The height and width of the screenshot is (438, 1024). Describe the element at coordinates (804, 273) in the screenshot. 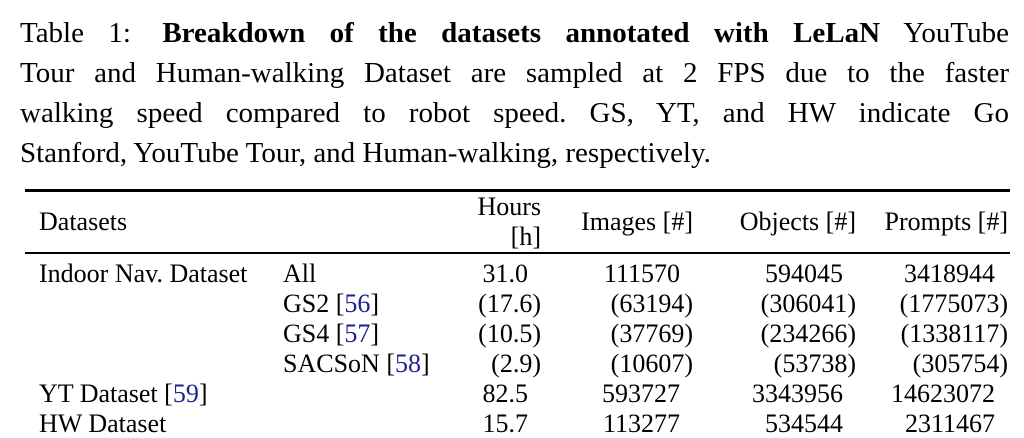

I see `objects-cell: 594045` at that location.